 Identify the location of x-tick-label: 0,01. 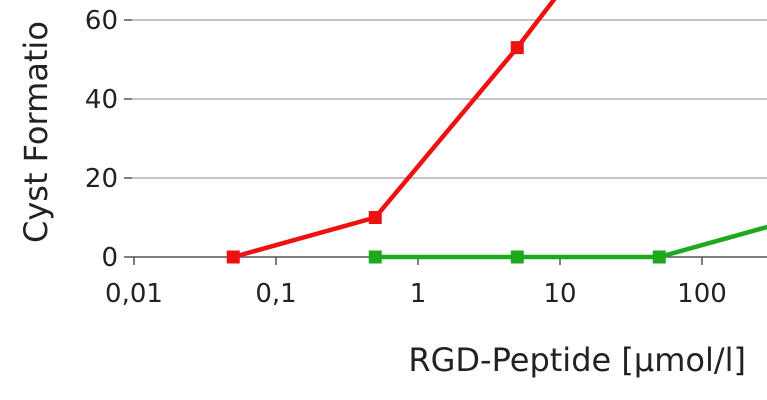
(134, 294).